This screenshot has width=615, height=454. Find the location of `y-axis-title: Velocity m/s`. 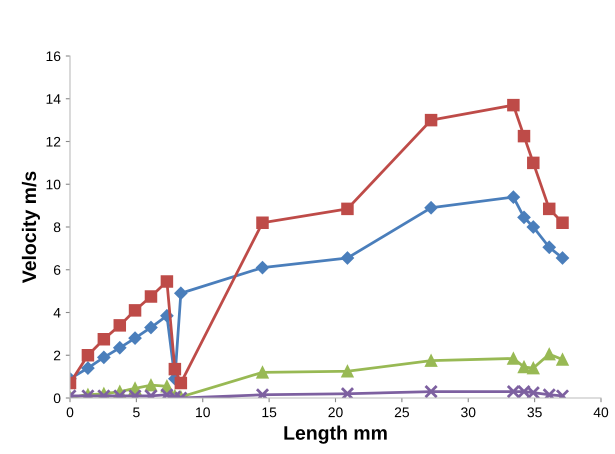

y-axis-title: Velocity m/s is located at coordinates (31, 228).